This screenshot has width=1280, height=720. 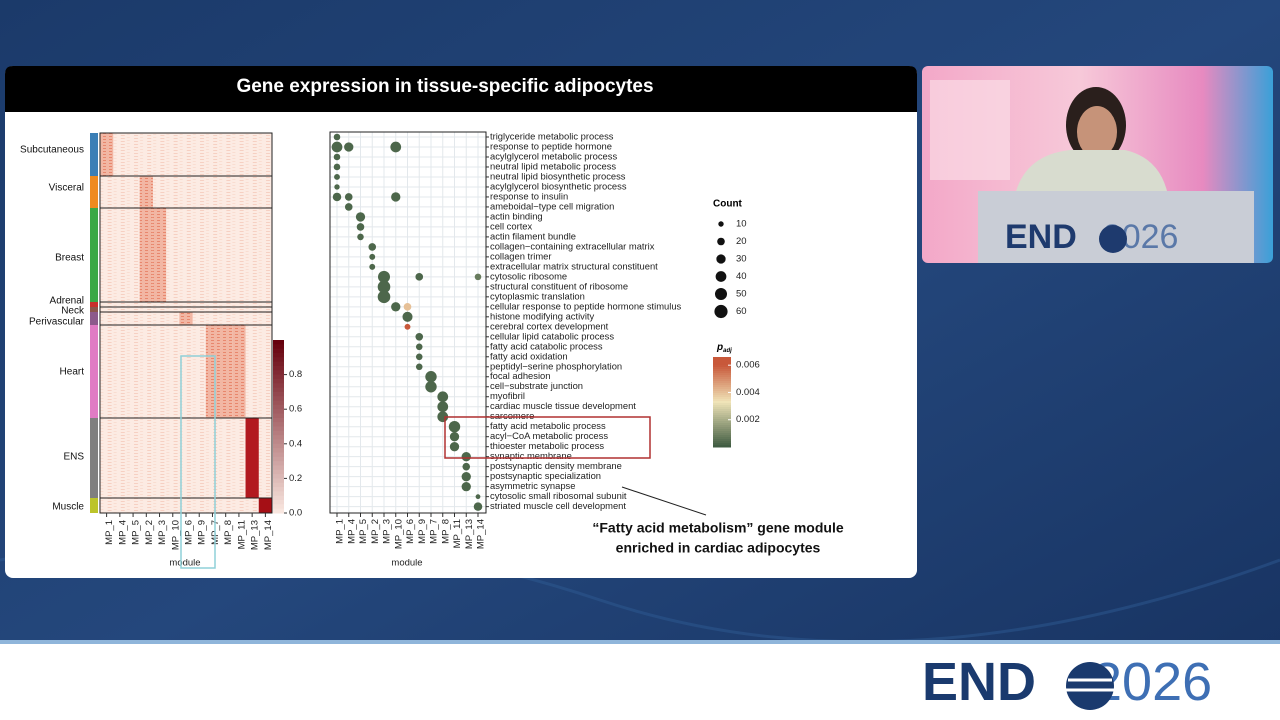 What do you see at coordinates (69, 258) in the screenshot?
I see `group-label: Breast` at bounding box center [69, 258].